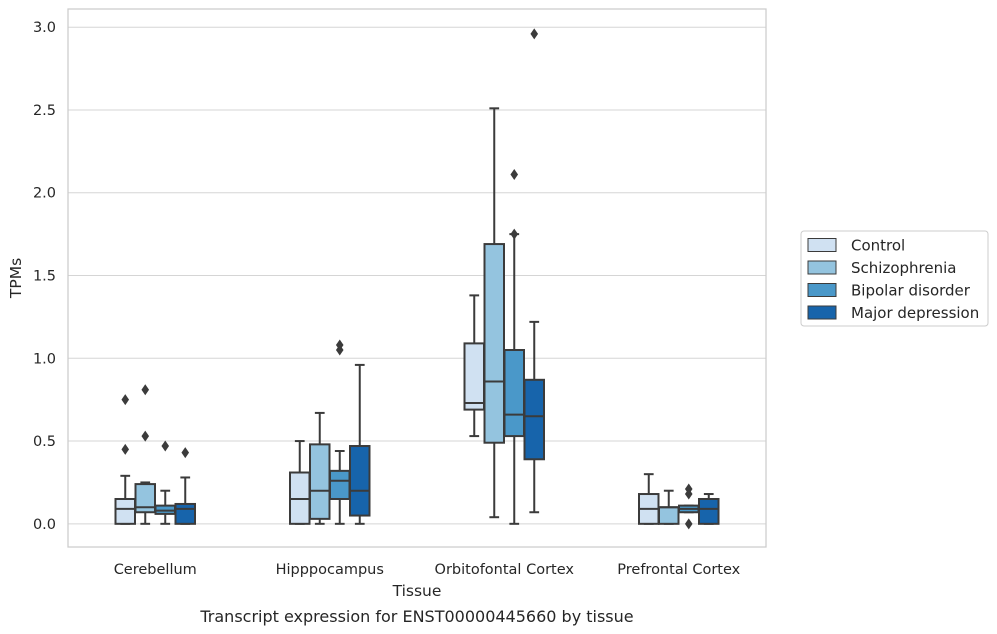 Image resolution: width=997 pixels, height=634 pixels. What do you see at coordinates (915, 313) in the screenshot?
I see `legend-label: Major depression` at bounding box center [915, 313].